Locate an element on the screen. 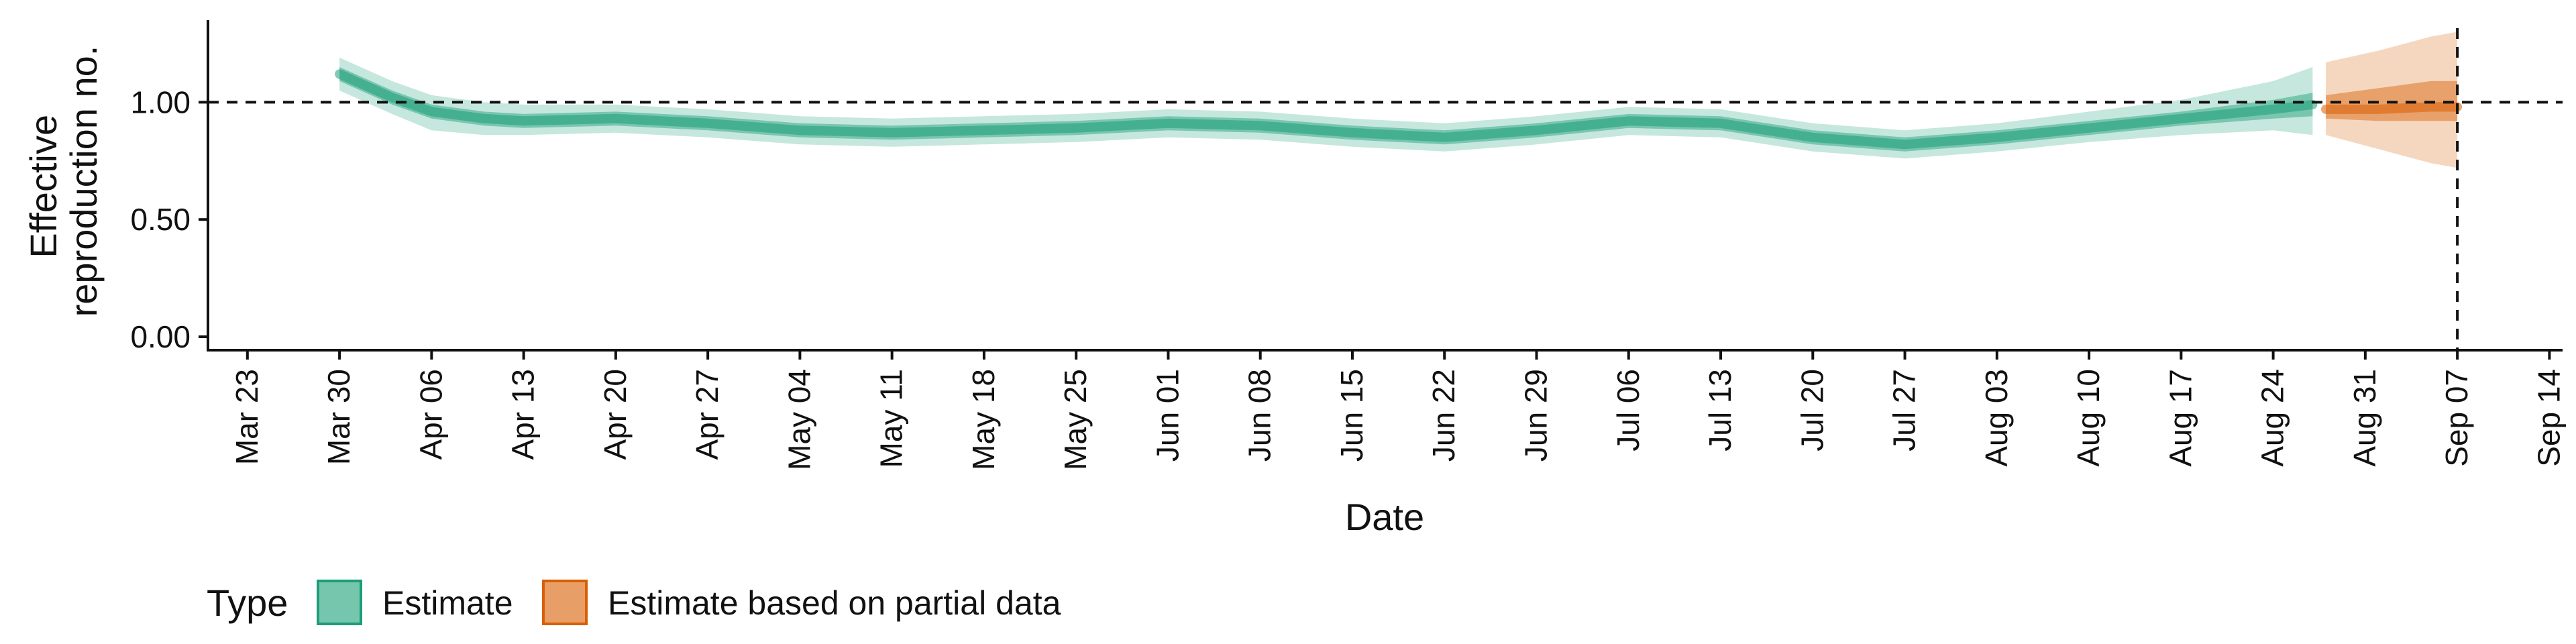  median-line-estimate is located at coordinates (1326, 109).